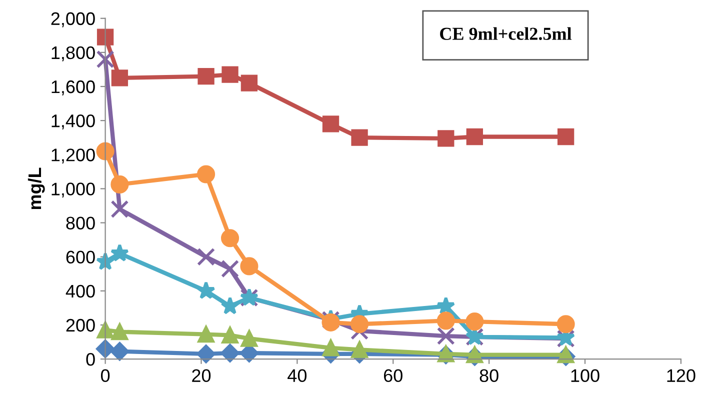 This screenshot has height=408, width=702. Describe the element at coordinates (585, 375) in the screenshot. I see `x-tick-label: 100` at that location.